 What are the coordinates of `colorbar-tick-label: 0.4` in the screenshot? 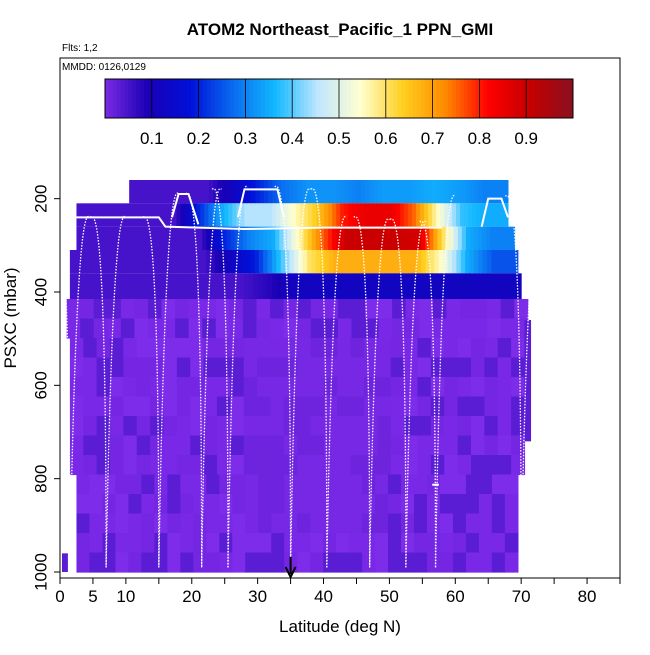 It's located at (292, 138).